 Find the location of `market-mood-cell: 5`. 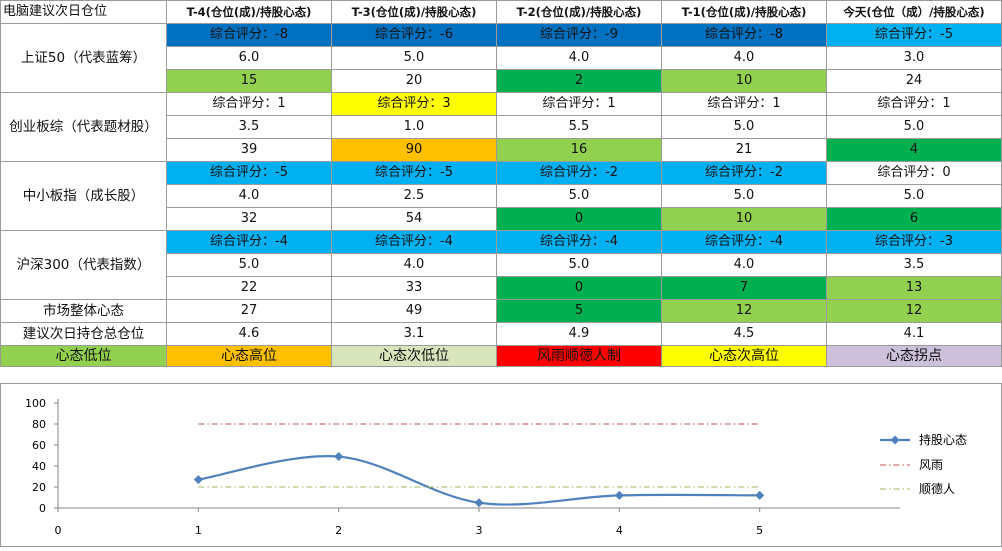

market-mood-cell: 5 is located at coordinates (579, 311).